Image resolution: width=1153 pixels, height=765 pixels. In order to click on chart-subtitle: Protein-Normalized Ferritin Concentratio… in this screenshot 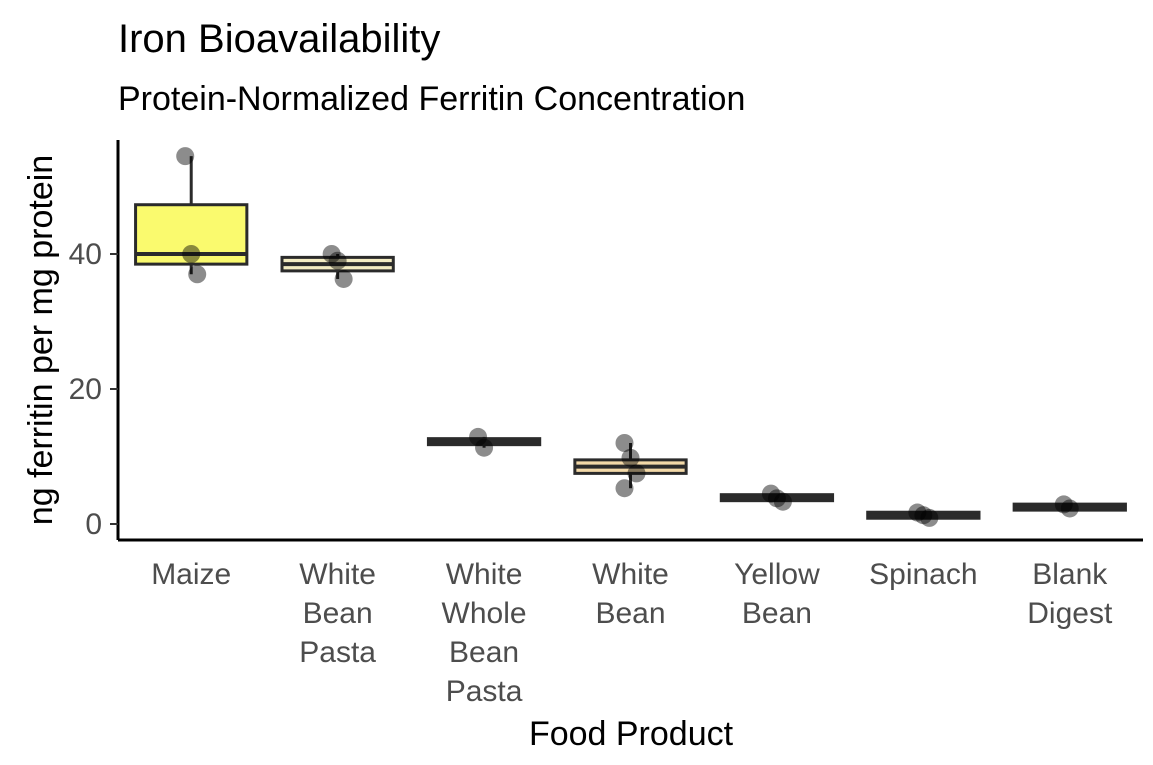, I will do `click(431, 99)`.